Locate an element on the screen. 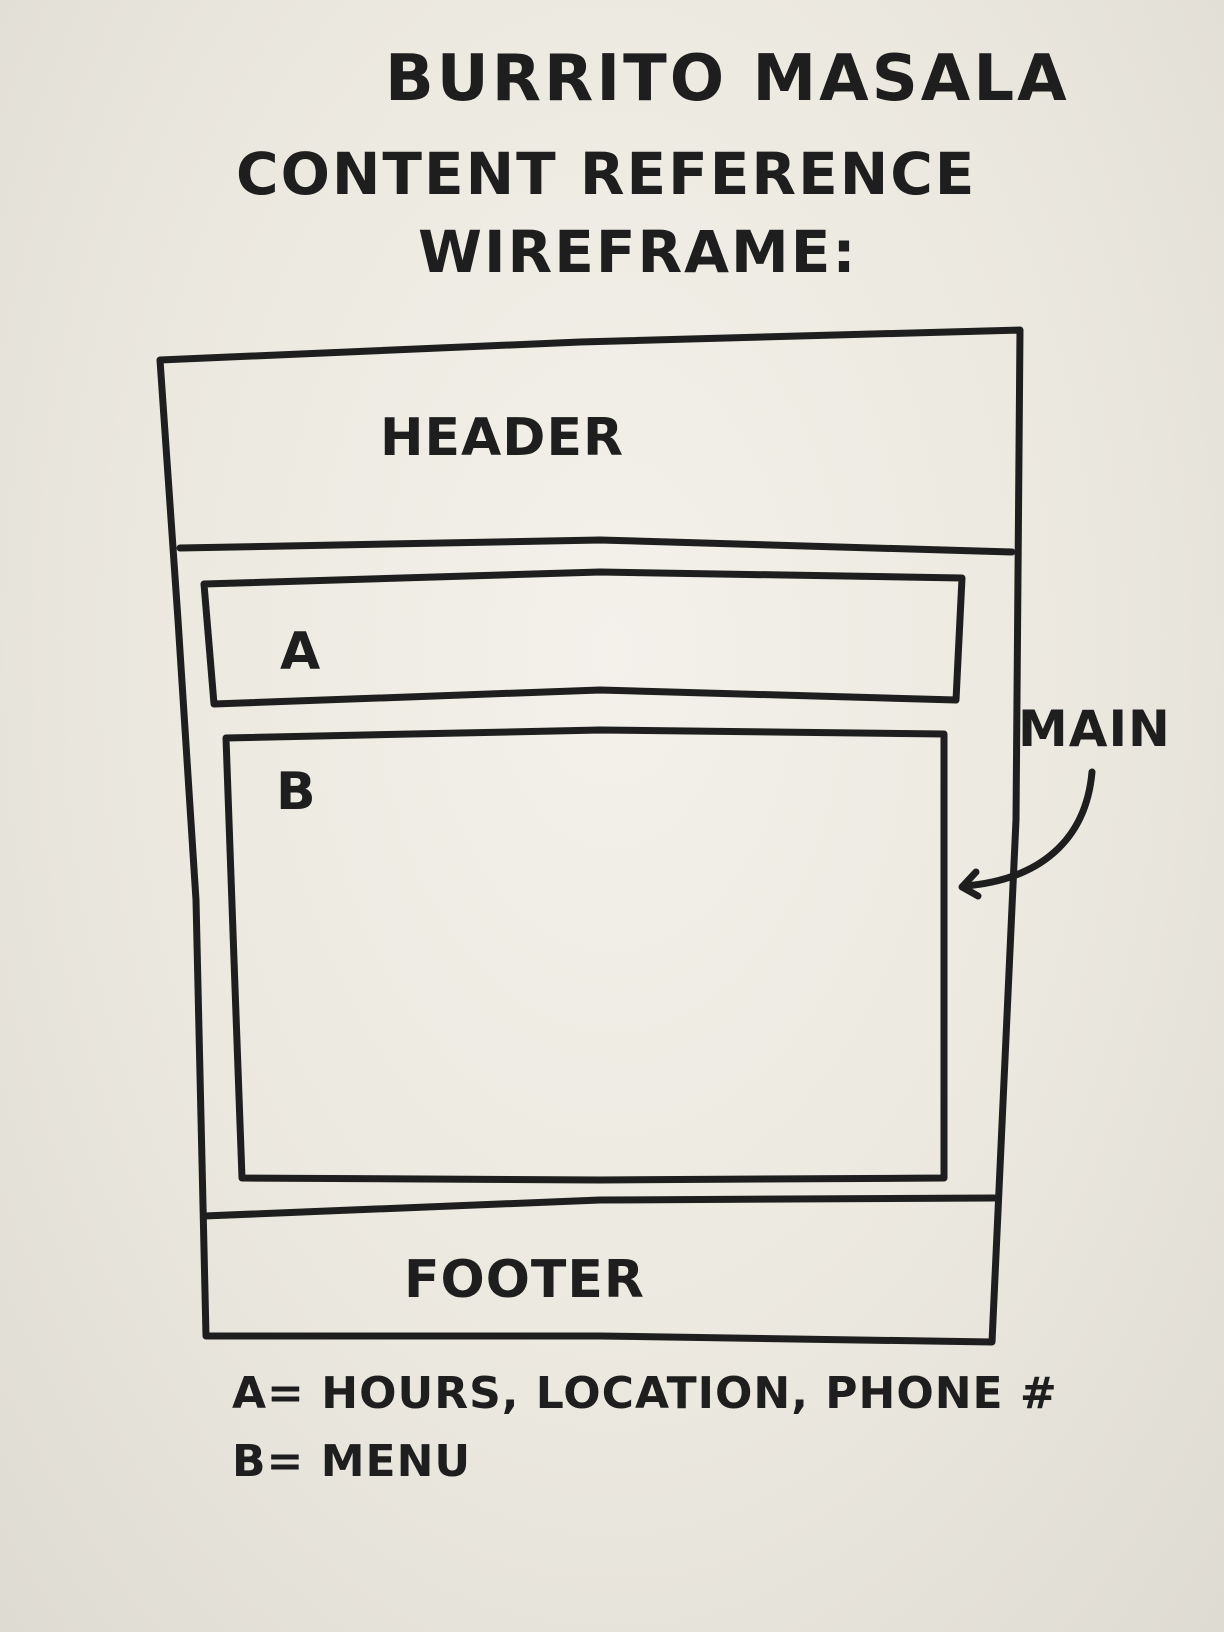 The image size is (1224, 1632). legend-a: A= HOURS, LOCATION, PHONE # is located at coordinates (645, 1393).